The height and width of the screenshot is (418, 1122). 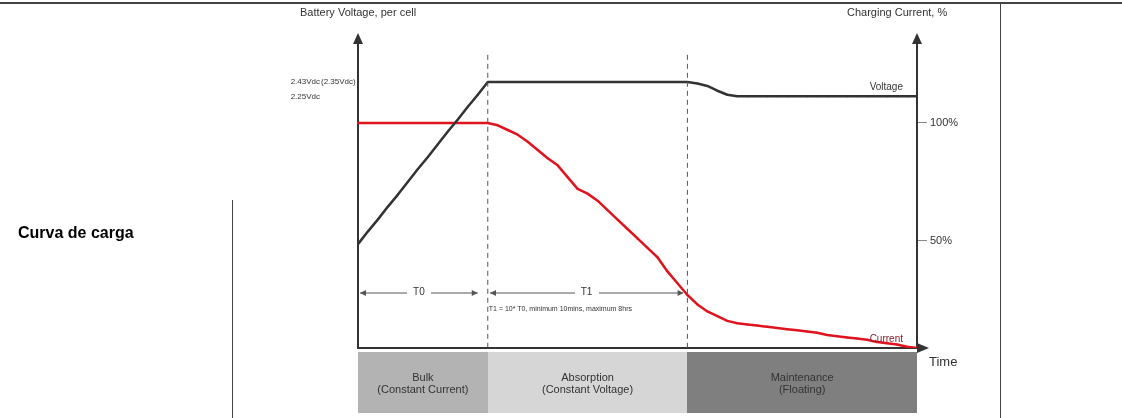 I want to click on y2-tick-label: 100%, so click(x=944, y=121).